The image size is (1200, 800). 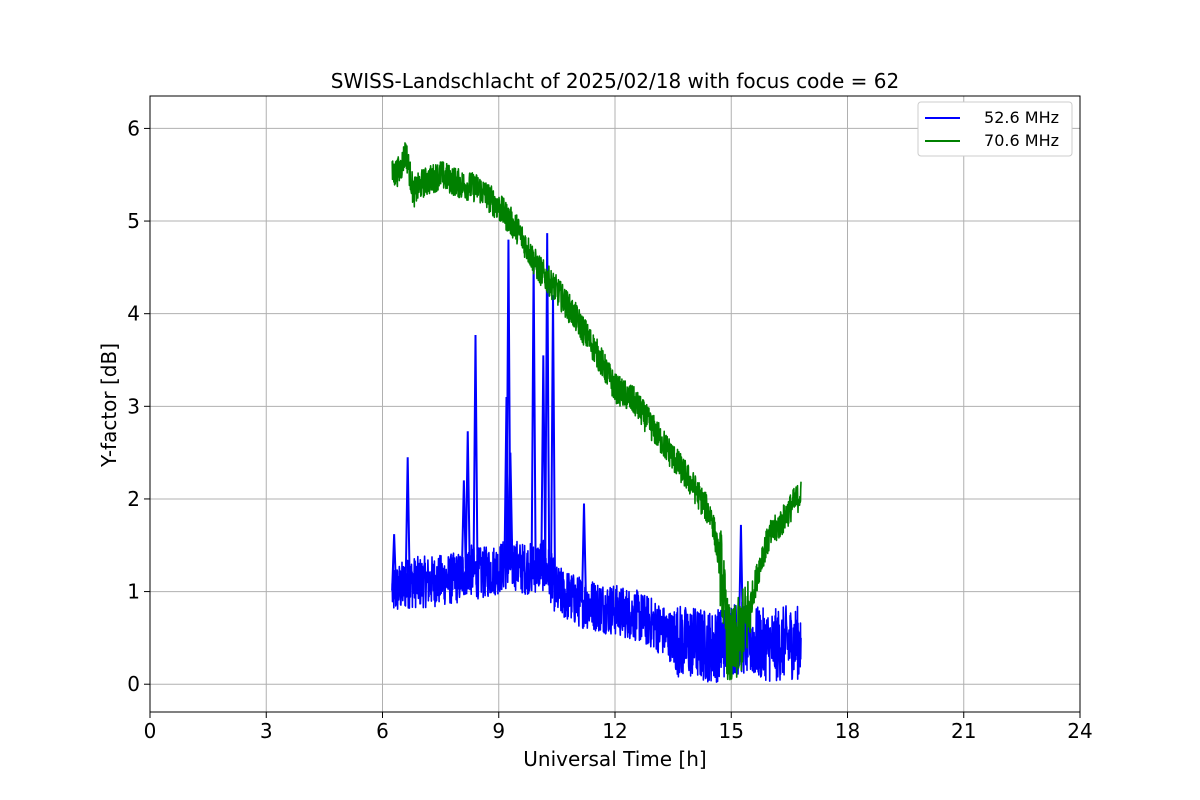 What do you see at coordinates (847, 731) in the screenshot?
I see `x-tick-label: 18` at bounding box center [847, 731].